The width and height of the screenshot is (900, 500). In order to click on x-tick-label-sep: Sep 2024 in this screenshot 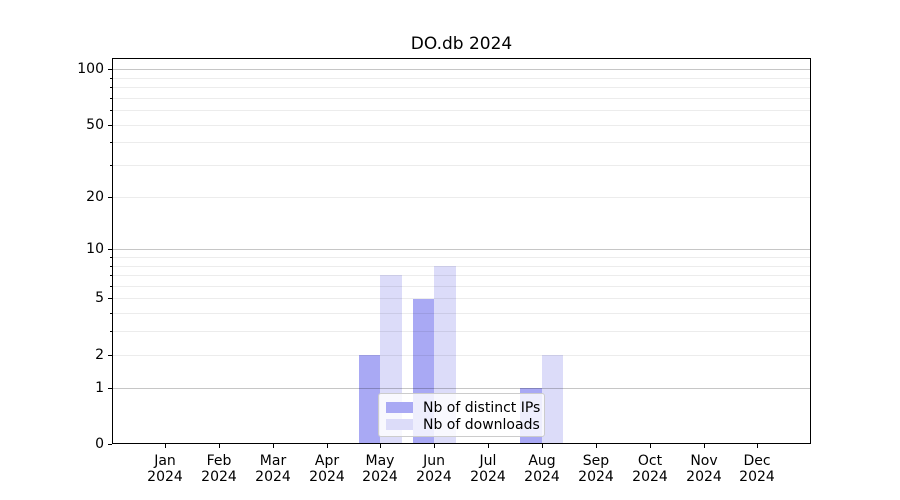, I will do `click(596, 469)`.